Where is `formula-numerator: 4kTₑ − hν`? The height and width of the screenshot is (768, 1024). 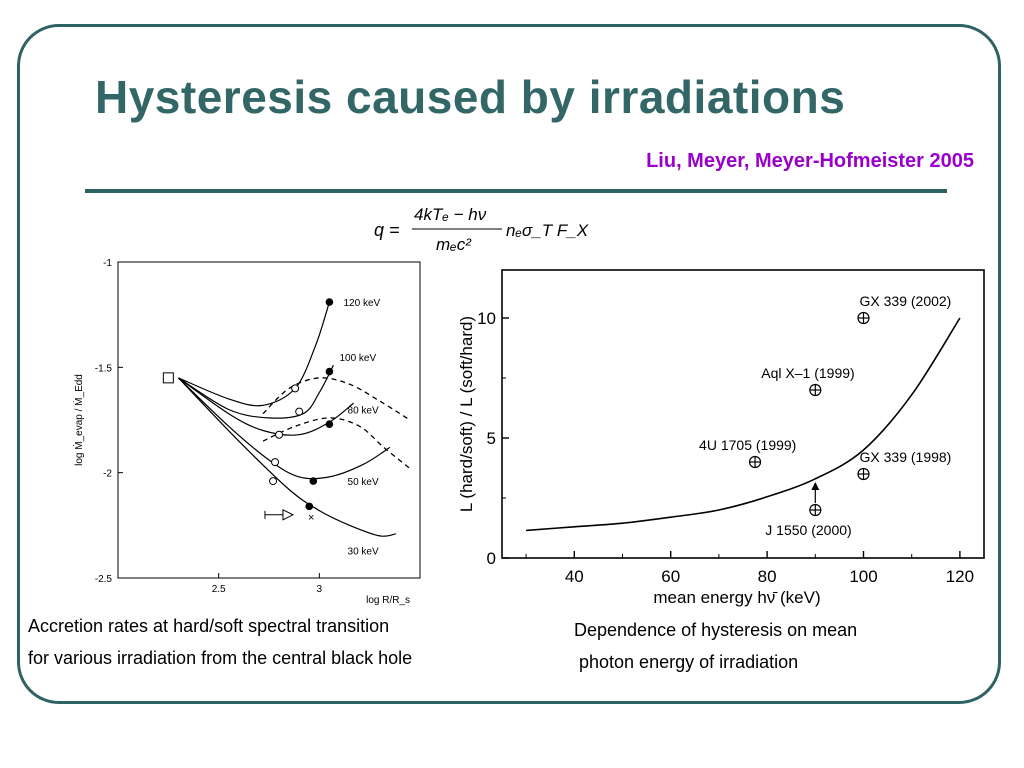 formula-numerator: 4kTₑ − hν is located at coordinates (450, 214).